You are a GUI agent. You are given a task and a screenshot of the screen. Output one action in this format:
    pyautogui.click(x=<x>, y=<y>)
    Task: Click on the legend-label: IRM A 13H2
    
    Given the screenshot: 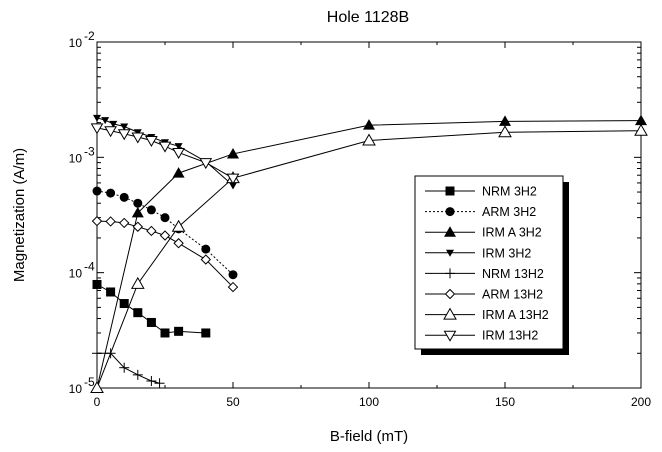 What is the action you would take?
    pyautogui.click(x=515, y=315)
    